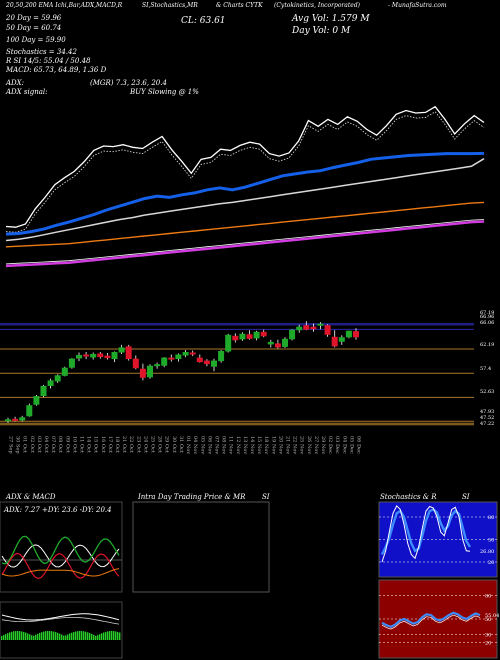  What do you see at coordinates (231, 445) in the screenshot?
I see `date-label: 11 Nov` at bounding box center [231, 445].